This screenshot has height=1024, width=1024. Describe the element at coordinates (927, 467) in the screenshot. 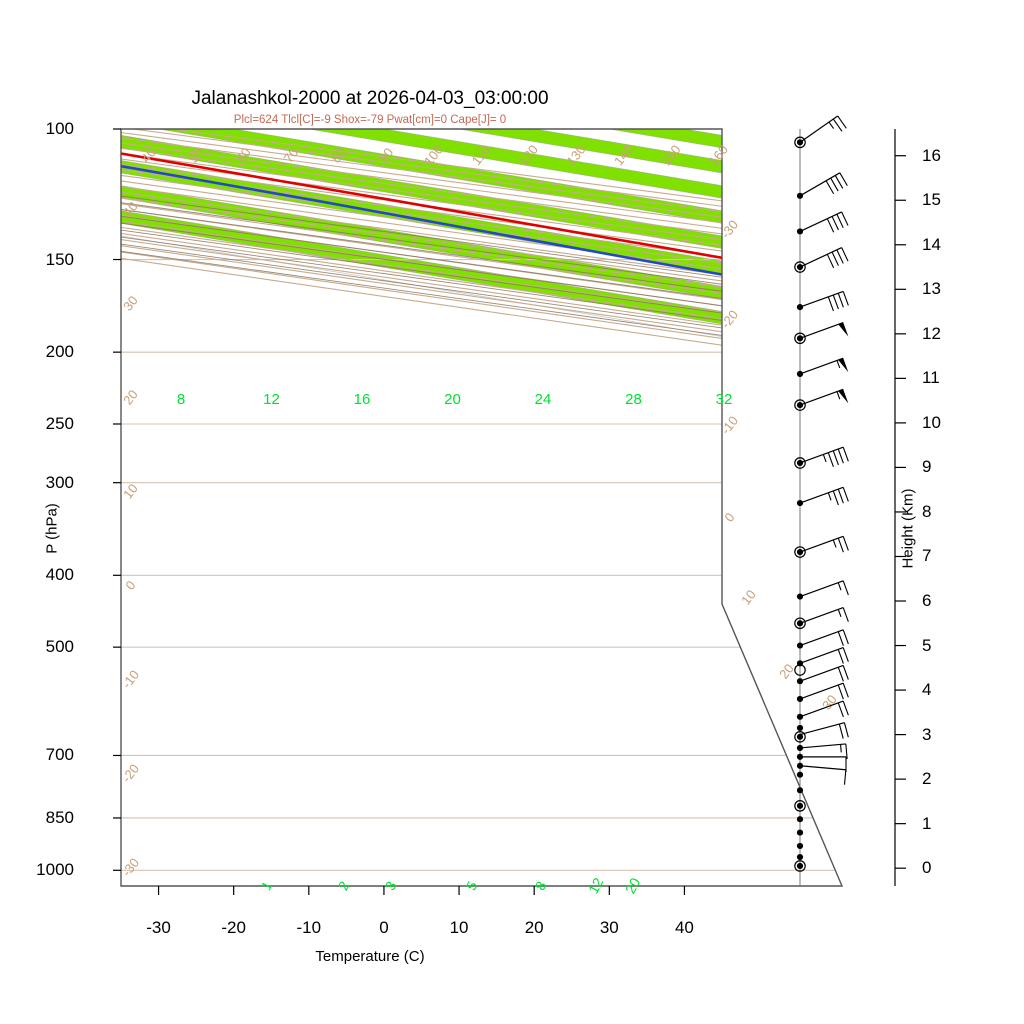

I see `height-tick-label: 9` at that location.